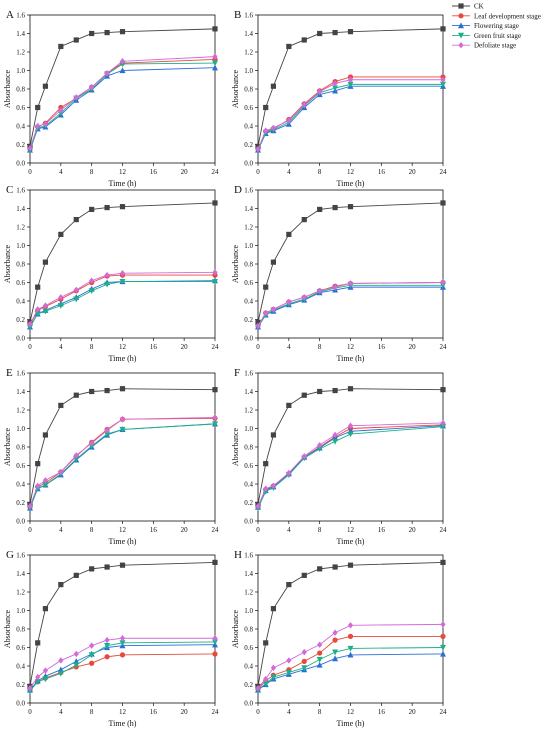 This screenshot has height=753, width=550. I want to click on y-tick-label: 1.2, so click(20, 411).